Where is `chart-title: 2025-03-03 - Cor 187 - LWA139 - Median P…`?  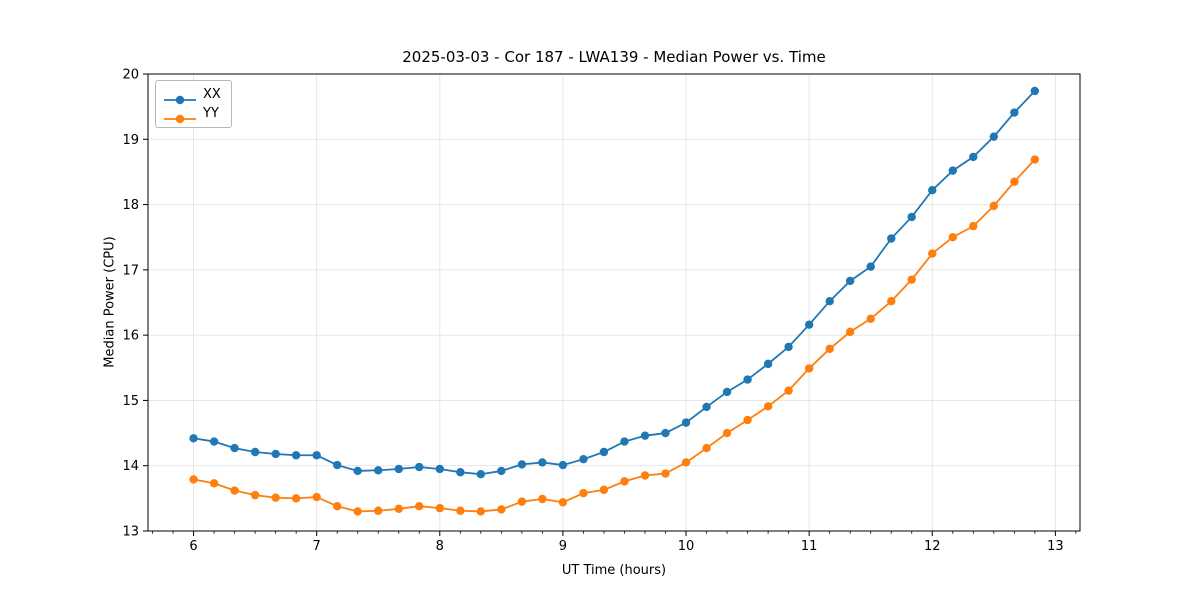
chart-title: 2025-03-03 - Cor 187 - LWA139 - Median P… is located at coordinates (614, 57).